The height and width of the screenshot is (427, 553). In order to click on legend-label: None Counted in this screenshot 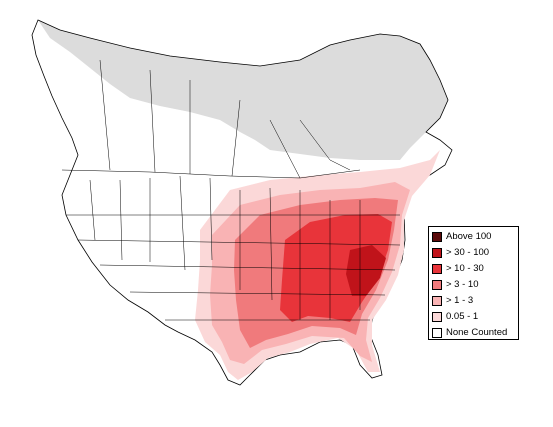, I will do `click(477, 332)`.